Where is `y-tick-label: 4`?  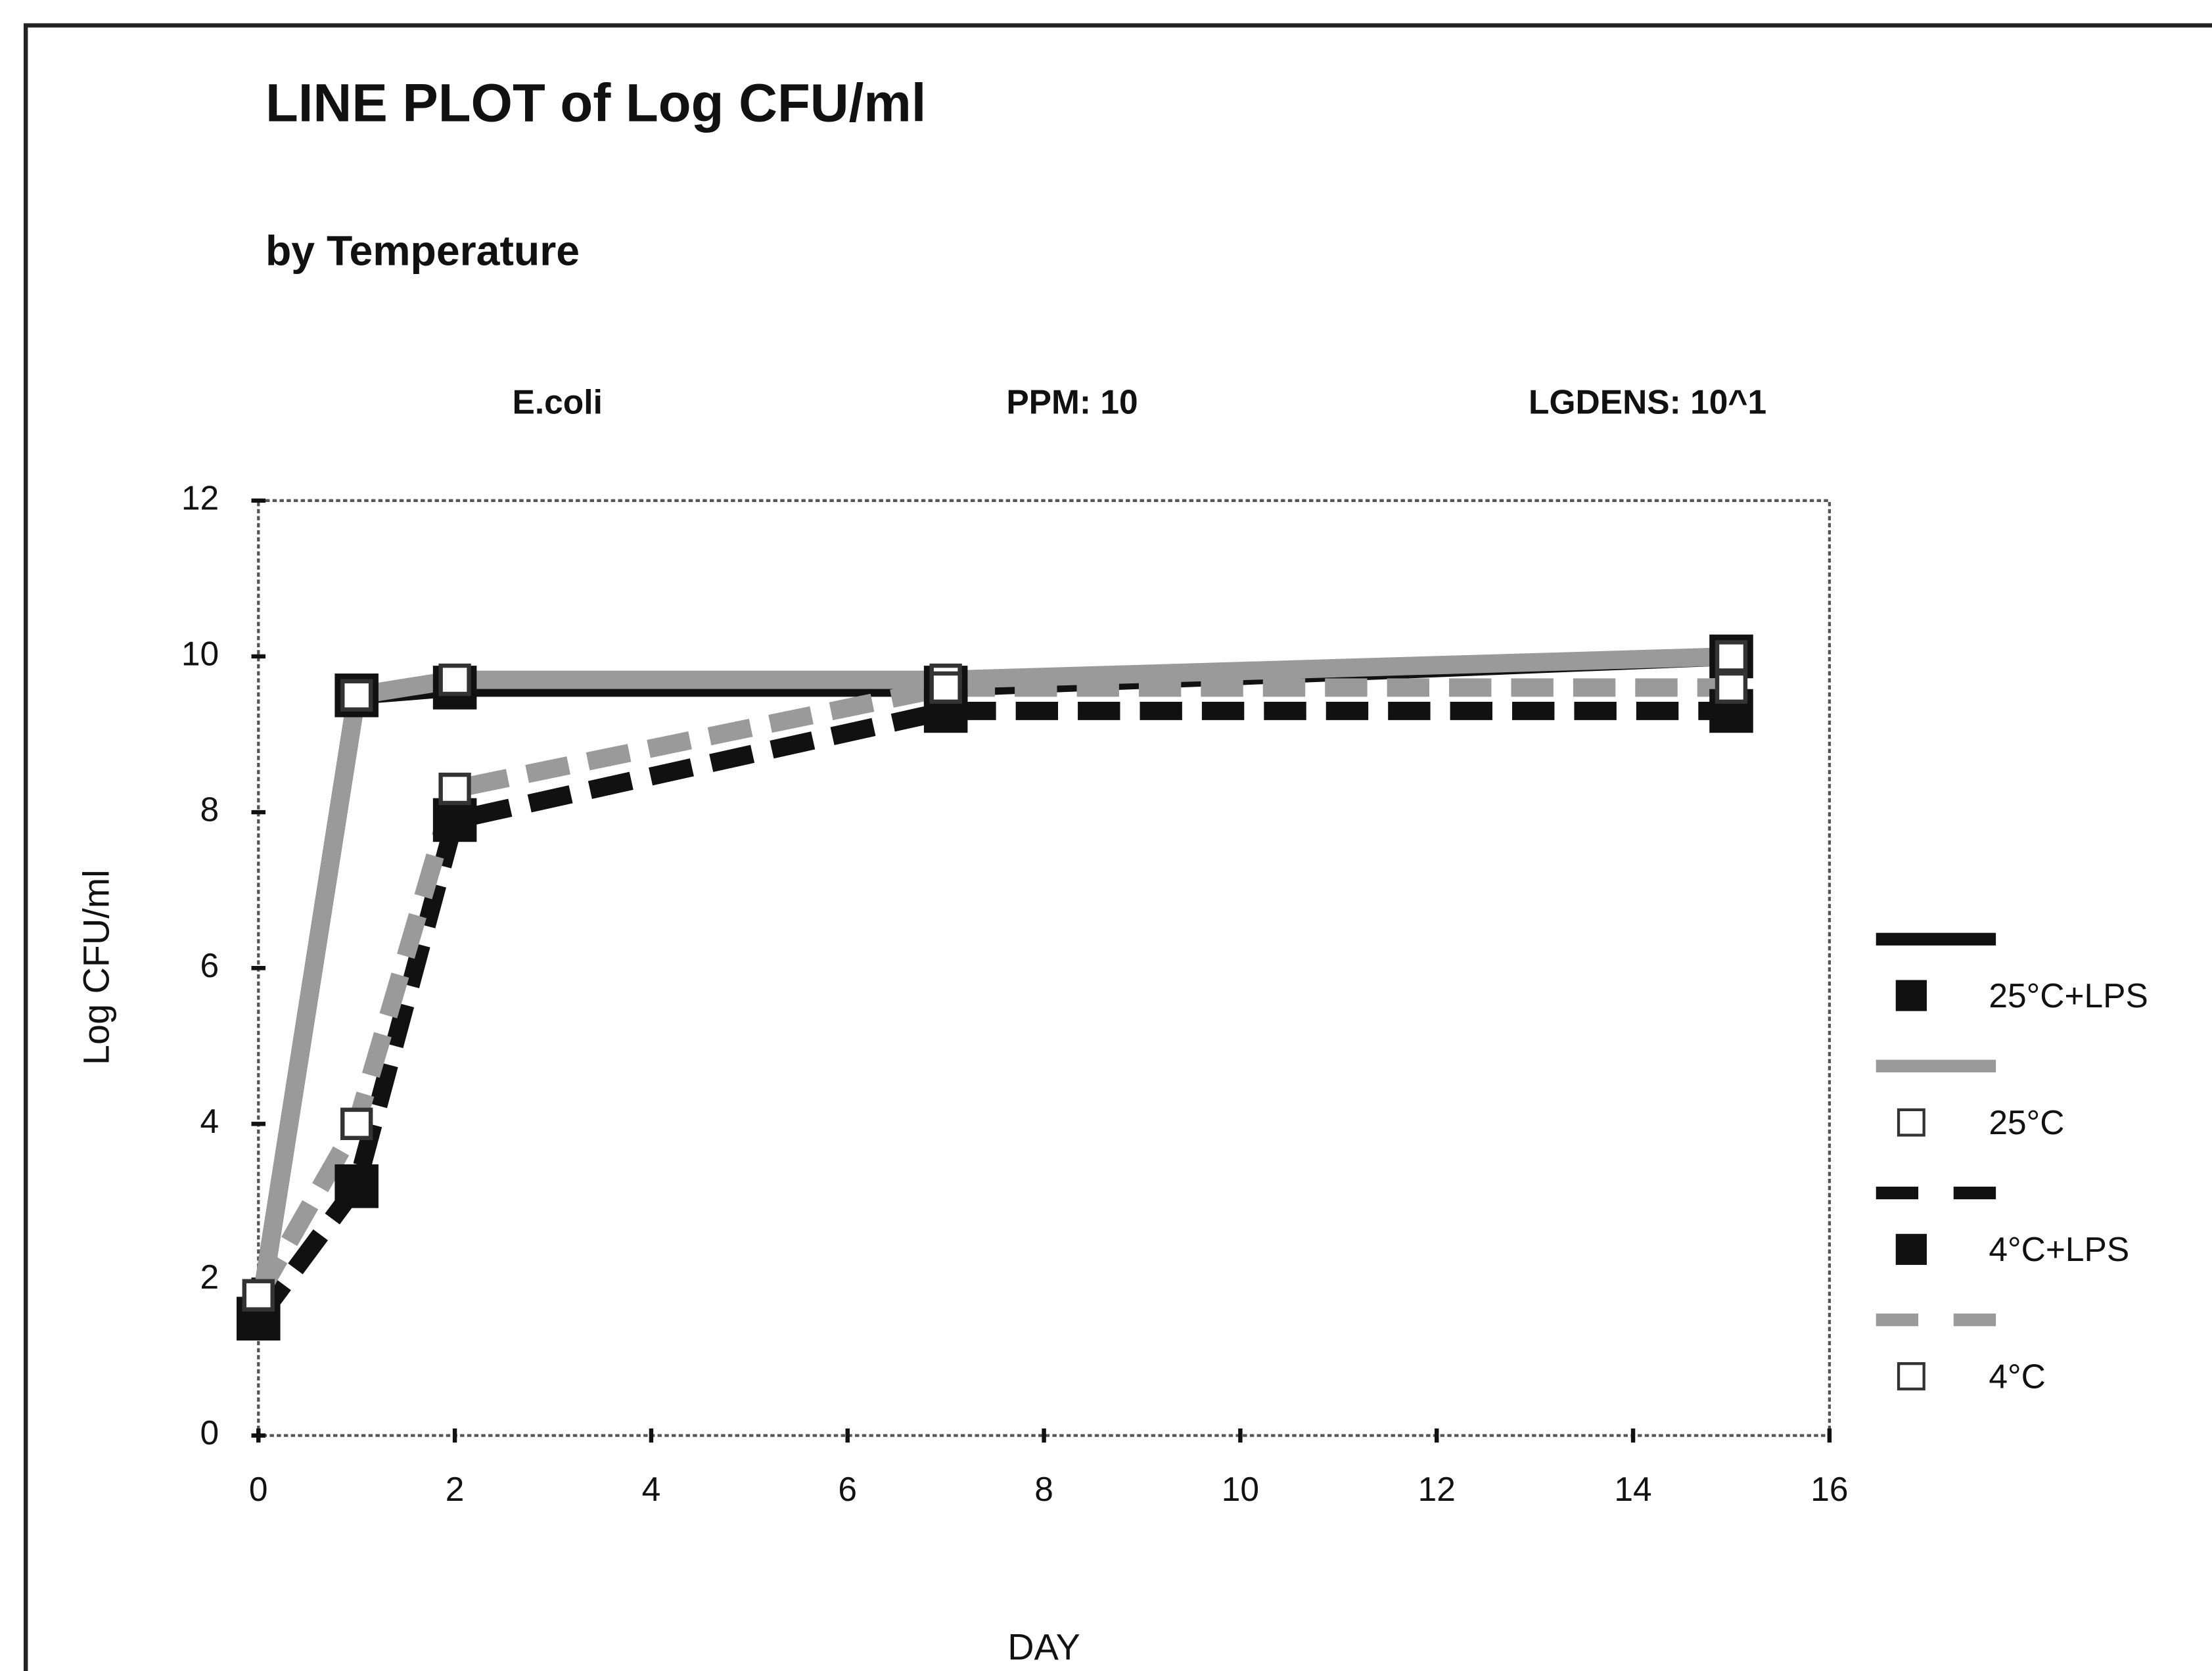
y-tick-label: 4 is located at coordinates (210, 1121).